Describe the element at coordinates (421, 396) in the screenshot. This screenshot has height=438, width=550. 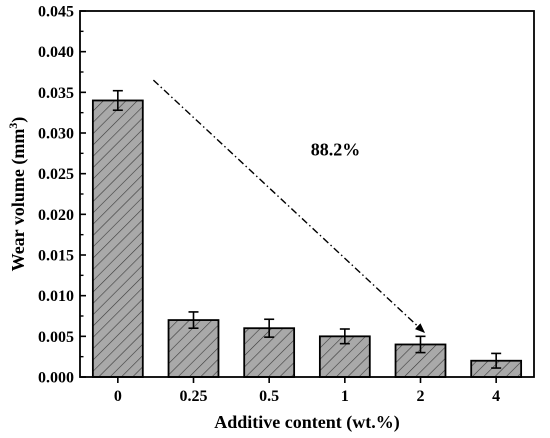
I see `x-tick-label: 2` at that location.